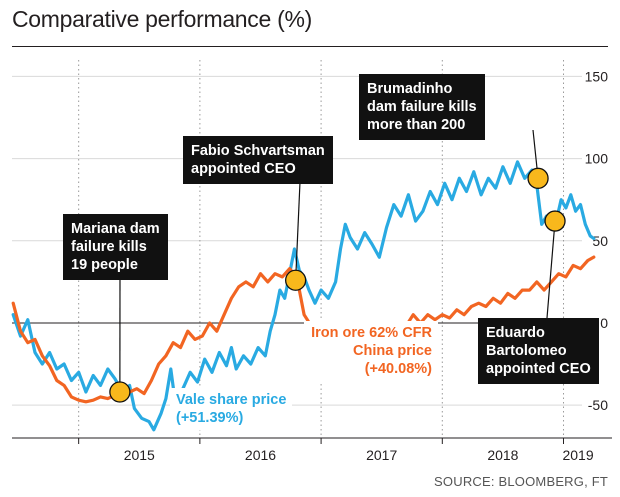 This screenshot has width=620, height=497. What do you see at coordinates (371, 342) in the screenshot?
I see `series-name-iron-ore: Iron ore 62% CFR China price` at bounding box center [371, 342].